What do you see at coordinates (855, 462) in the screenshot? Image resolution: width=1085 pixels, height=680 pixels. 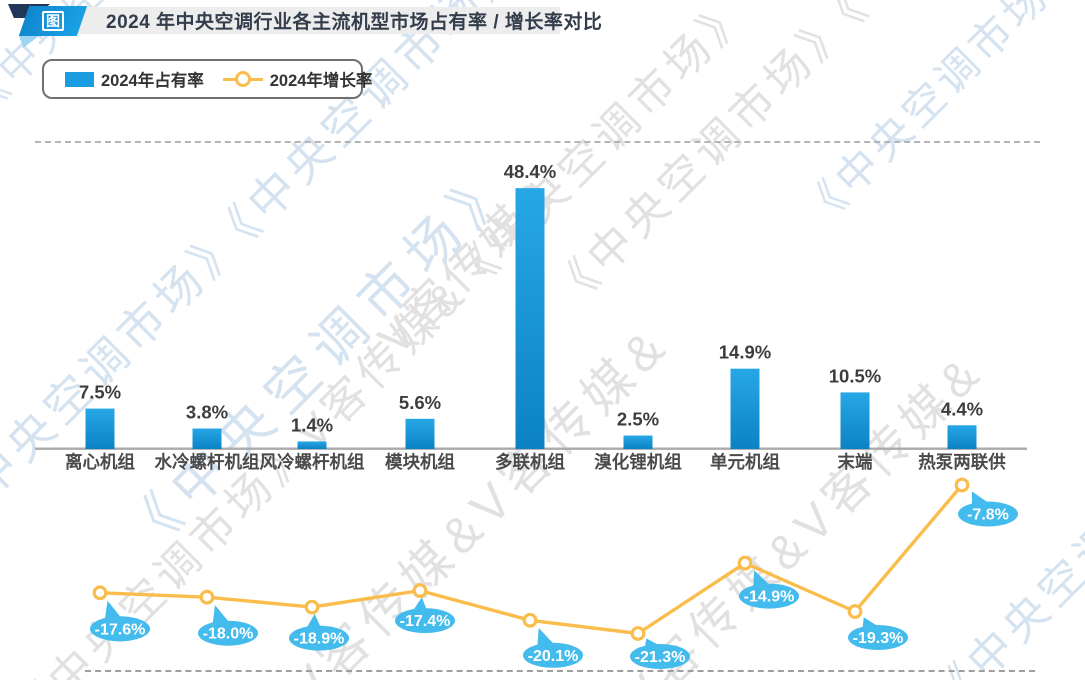 I see `category-label: 末端` at bounding box center [855, 462].